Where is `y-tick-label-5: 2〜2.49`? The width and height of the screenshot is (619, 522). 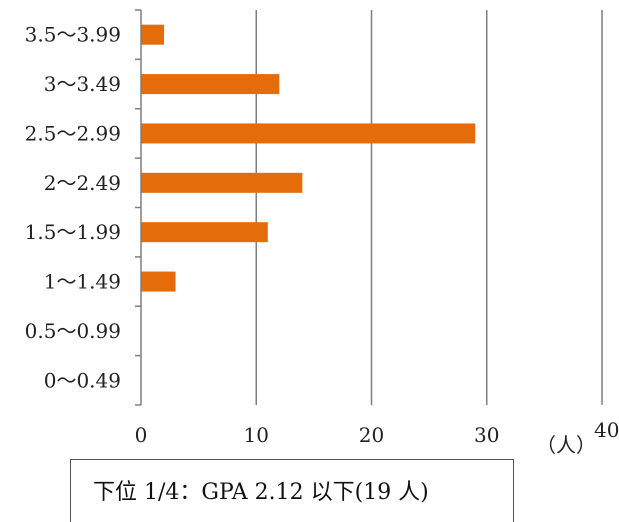
y-tick-label-5: 2〜2.49 is located at coordinates (82, 183).